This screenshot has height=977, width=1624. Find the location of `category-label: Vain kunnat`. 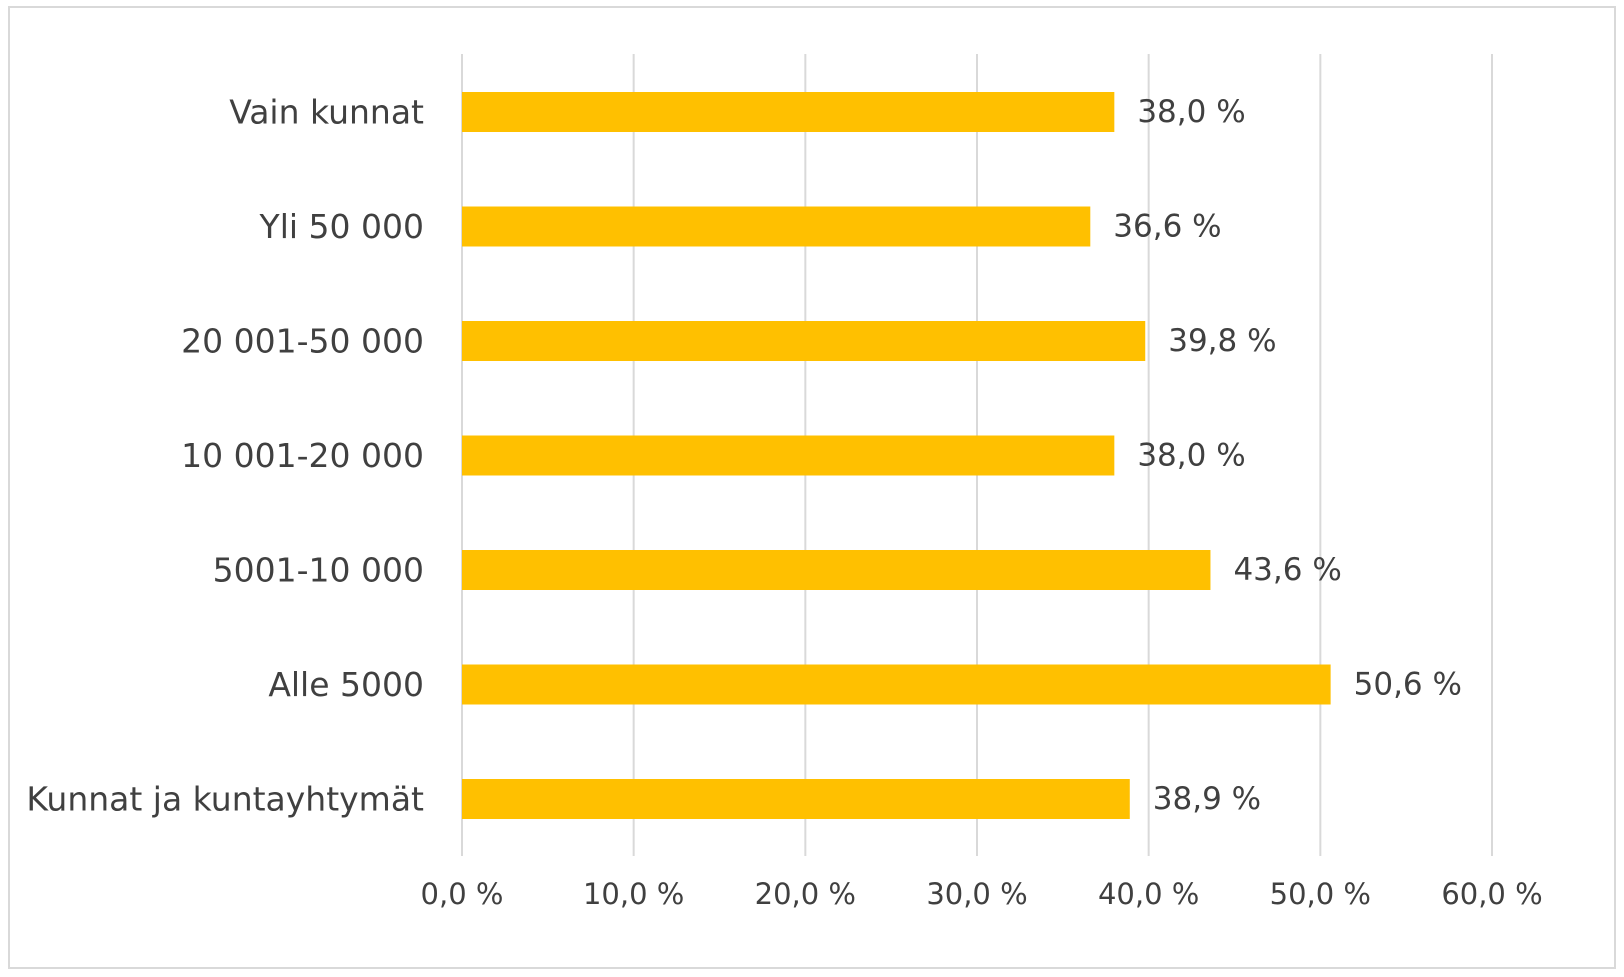

category-label: Vain kunnat is located at coordinates (326, 112).